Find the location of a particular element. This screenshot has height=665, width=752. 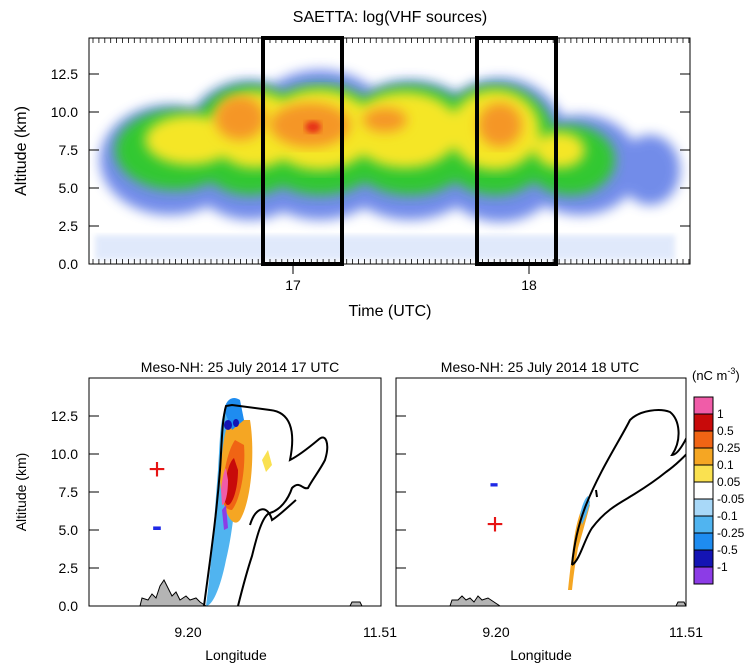

br-xtick-0: 9.20 is located at coordinates (495, 632).